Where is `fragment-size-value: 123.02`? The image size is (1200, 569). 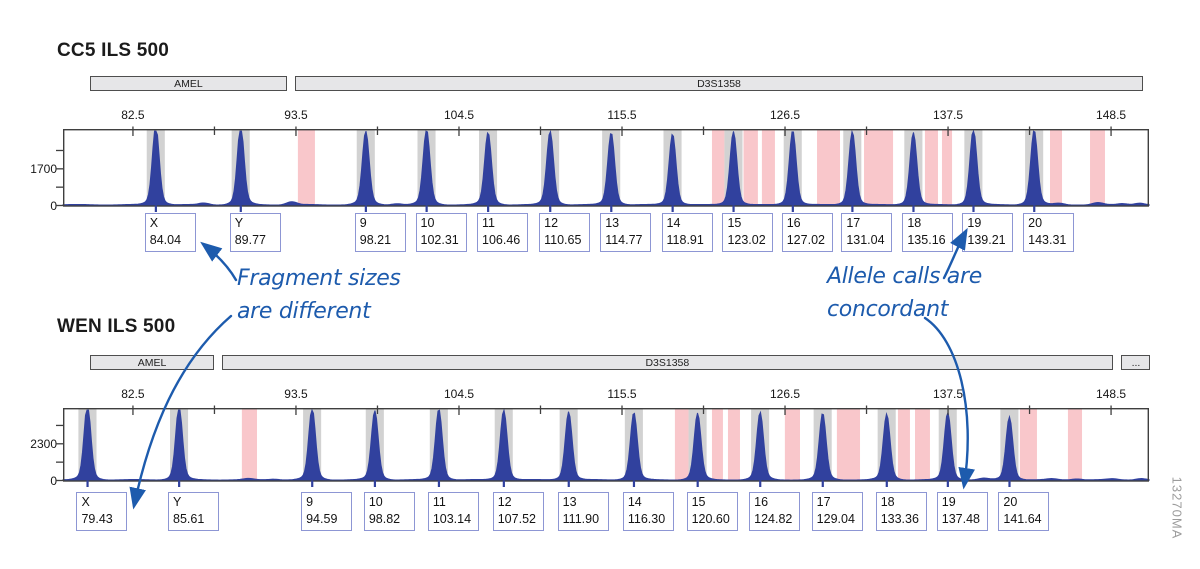 fragment-size-value: 123.02 is located at coordinates (746, 240).